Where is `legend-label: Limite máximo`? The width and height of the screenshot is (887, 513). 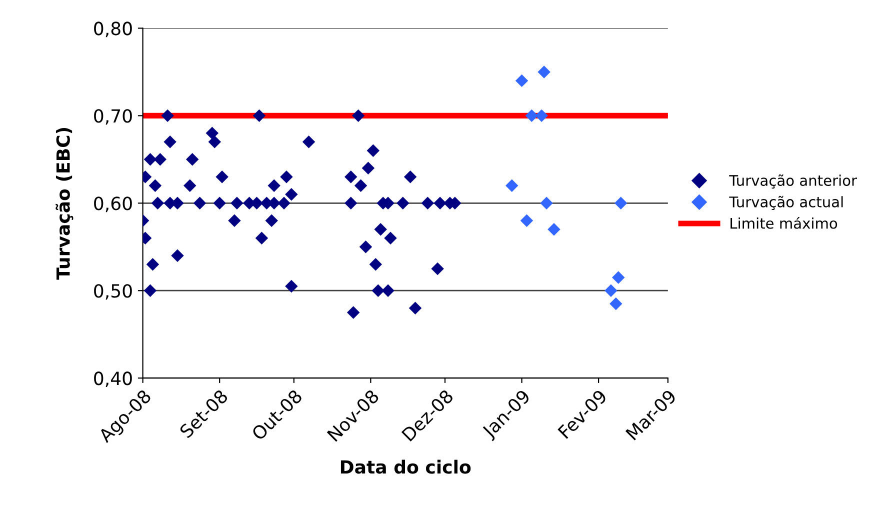 legend-label: Limite máximo is located at coordinates (784, 222).